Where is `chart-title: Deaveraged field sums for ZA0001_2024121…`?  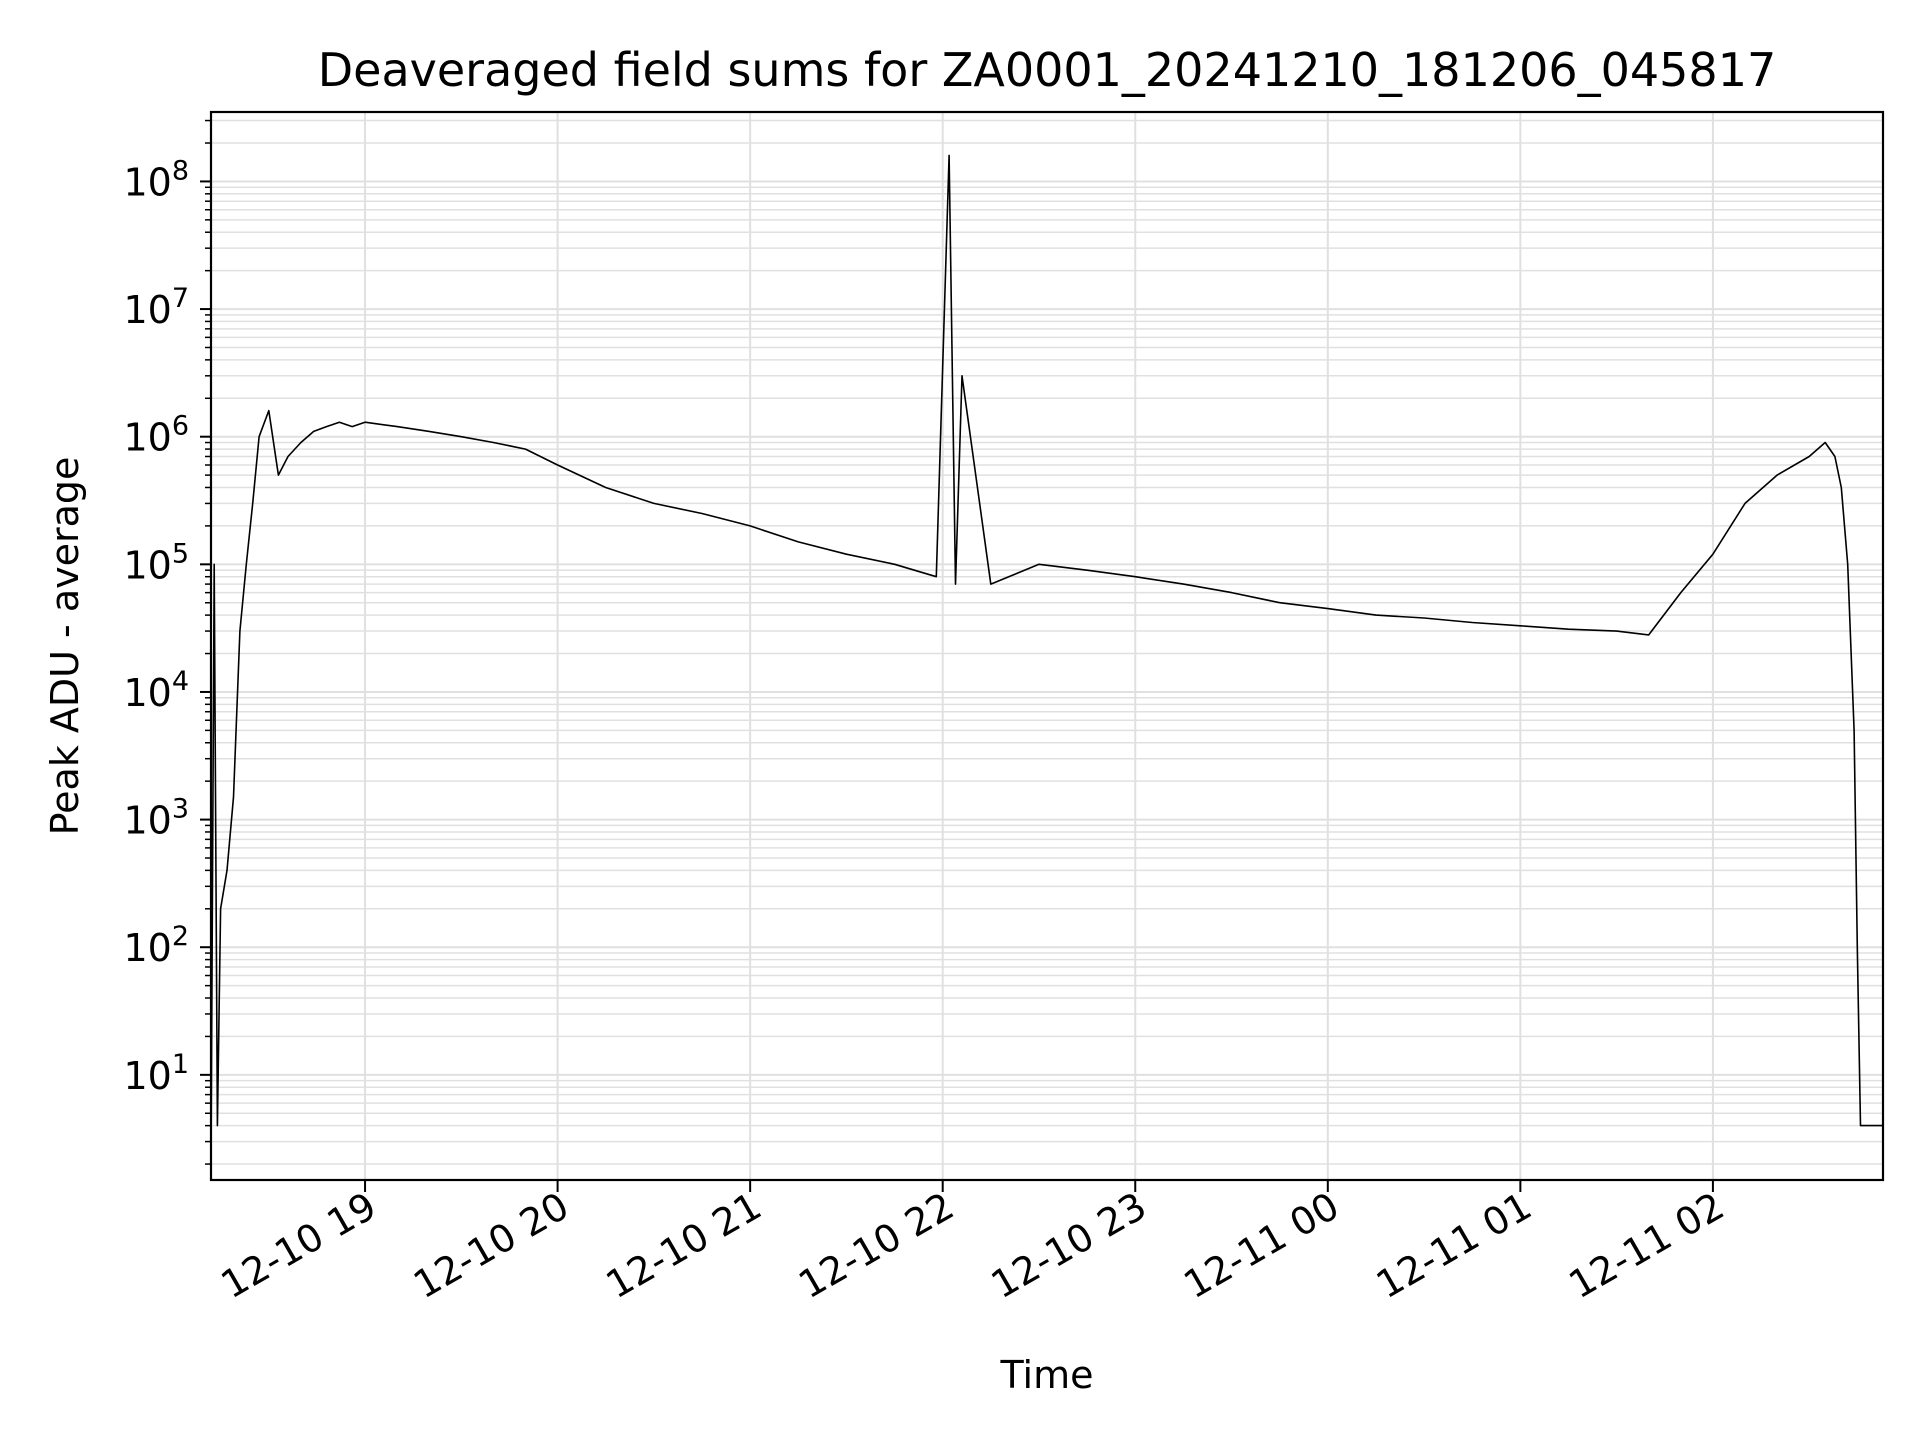
chart-title: Deaveraged field sums for ZA0001_2024121… is located at coordinates (1047, 70).